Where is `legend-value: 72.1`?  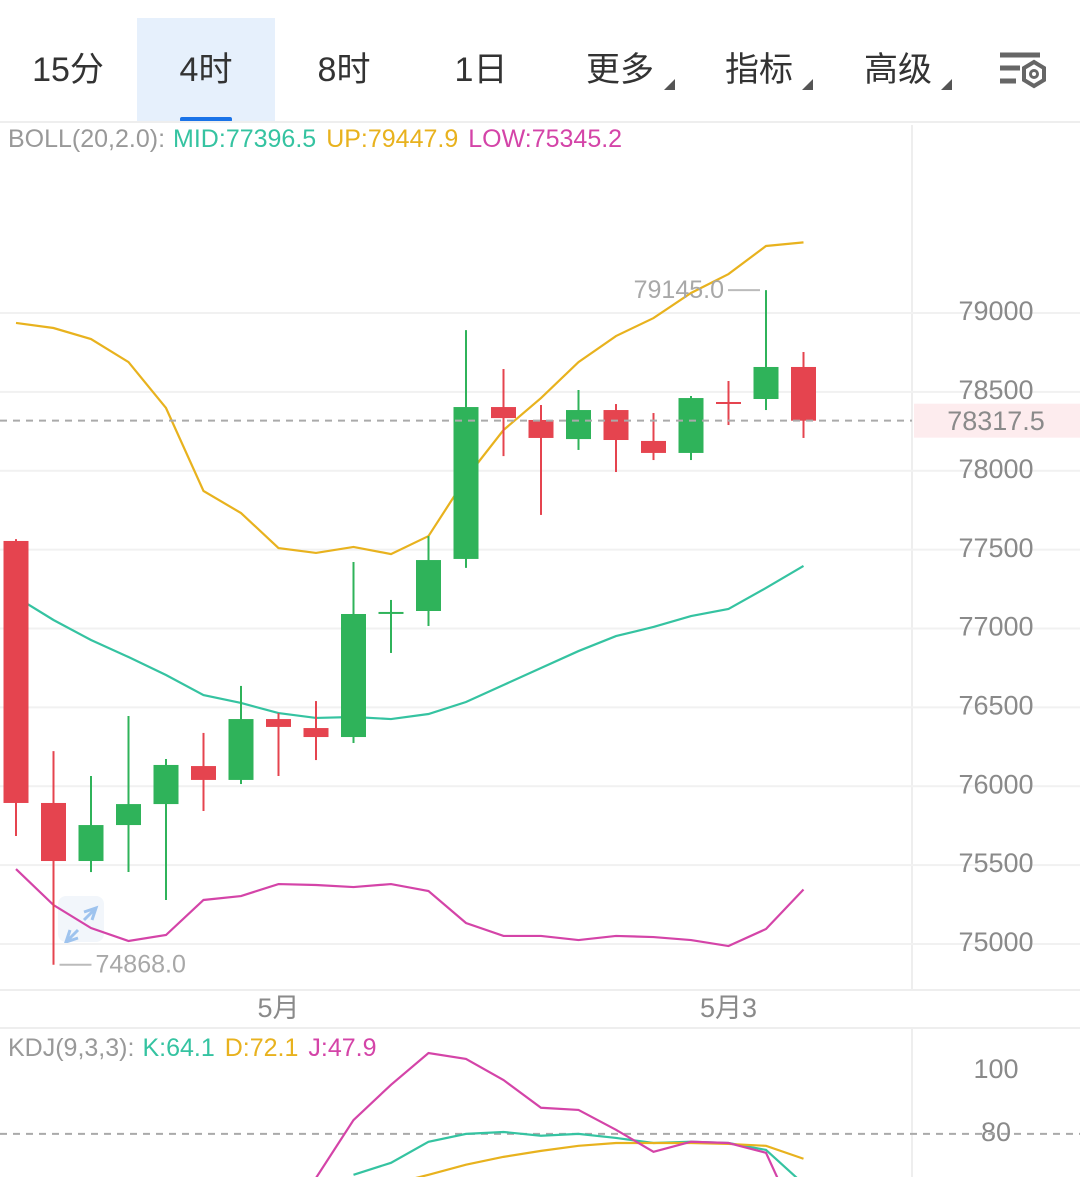 legend-value: 72.1 is located at coordinates (274, 1048).